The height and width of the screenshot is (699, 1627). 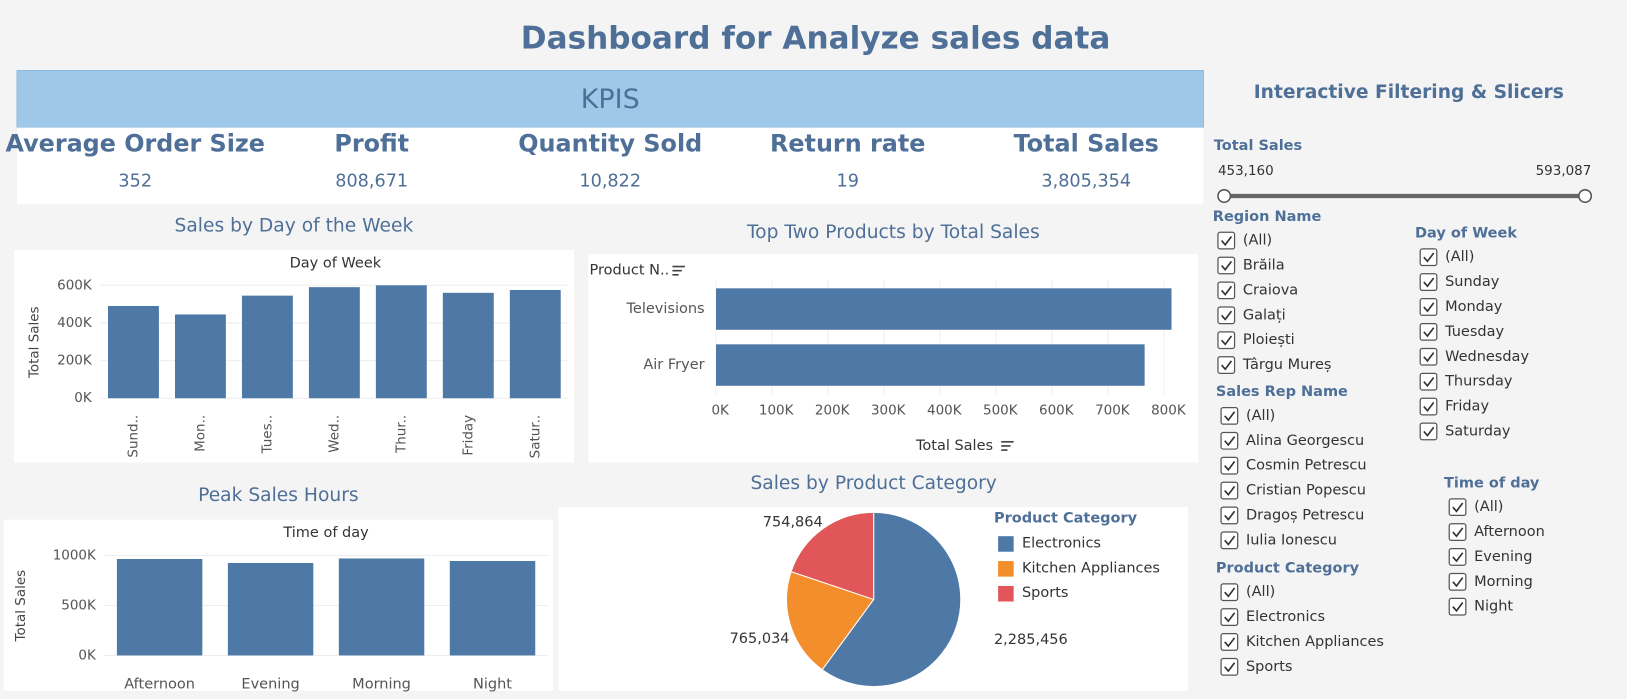 I want to click on kpi-value: 808,671, so click(x=371, y=181).